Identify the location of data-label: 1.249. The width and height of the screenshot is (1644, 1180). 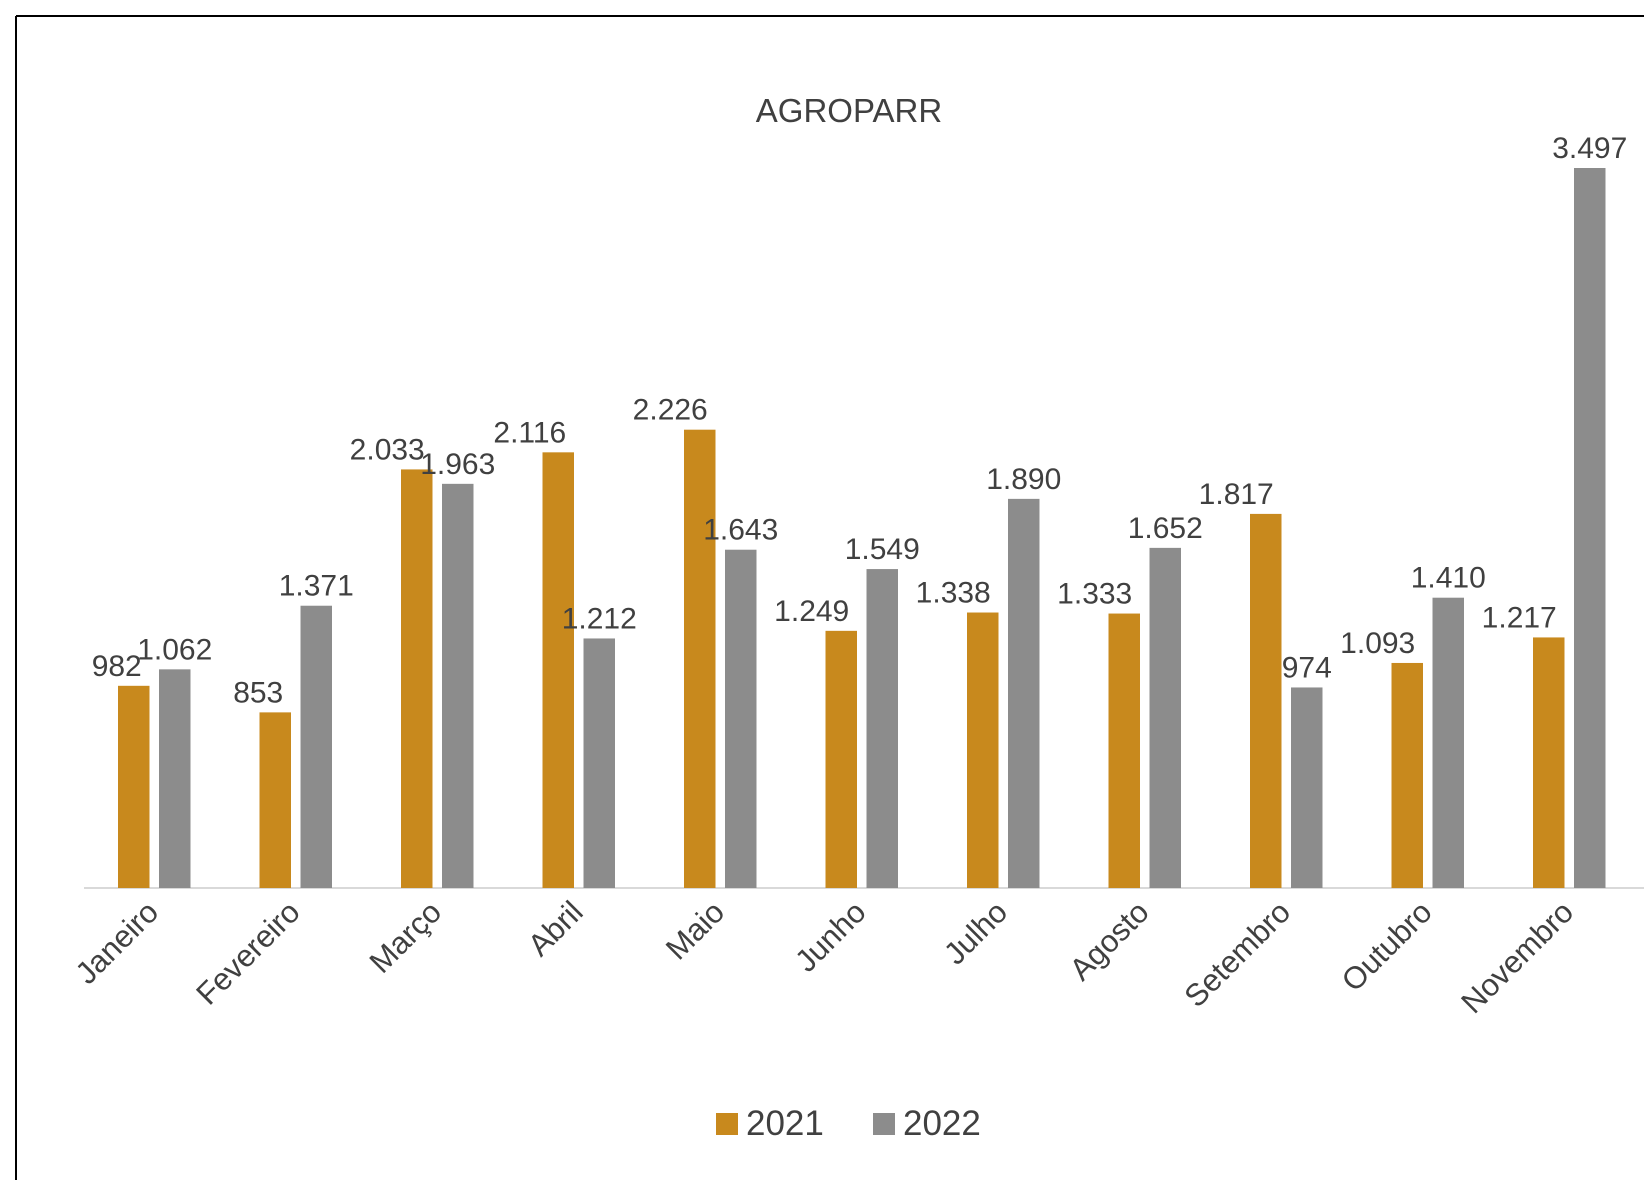
(811, 611).